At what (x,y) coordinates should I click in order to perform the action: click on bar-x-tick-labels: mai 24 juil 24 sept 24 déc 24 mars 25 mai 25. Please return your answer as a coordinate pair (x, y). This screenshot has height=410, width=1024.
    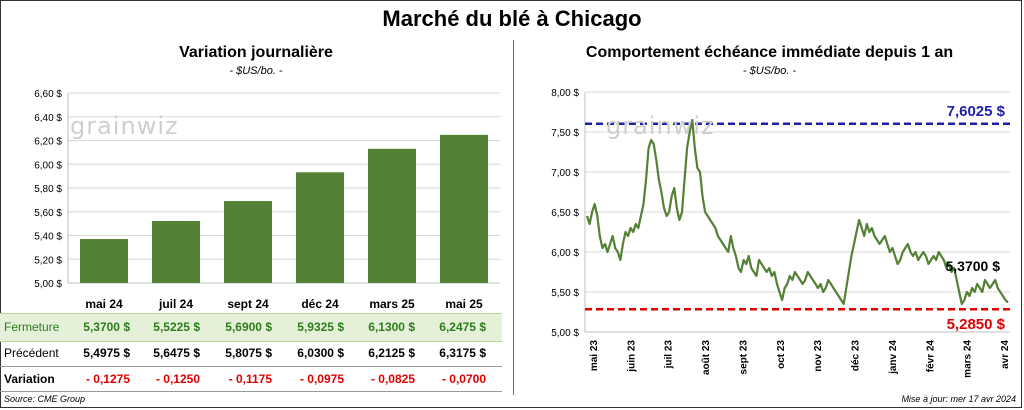
    Looking at the image, I should click on (284, 304).